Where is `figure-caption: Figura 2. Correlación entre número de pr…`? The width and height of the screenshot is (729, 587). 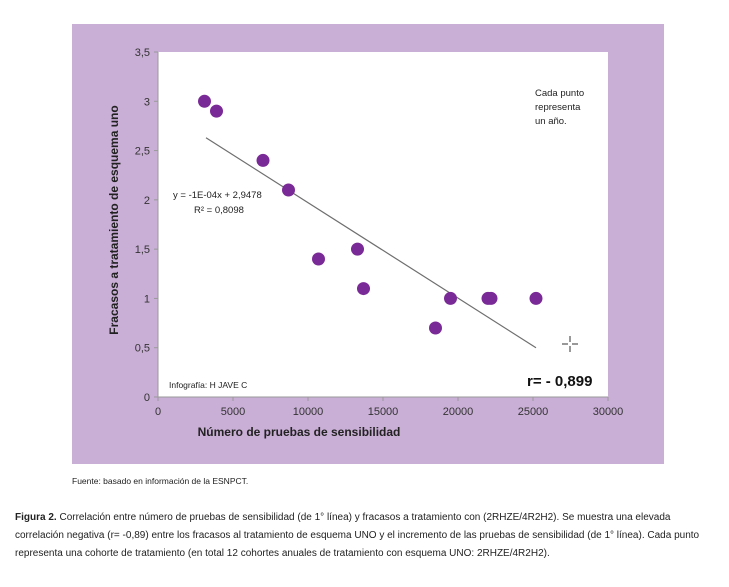 figure-caption: Figura 2. Correlación entre número de pr… is located at coordinates (367, 536).